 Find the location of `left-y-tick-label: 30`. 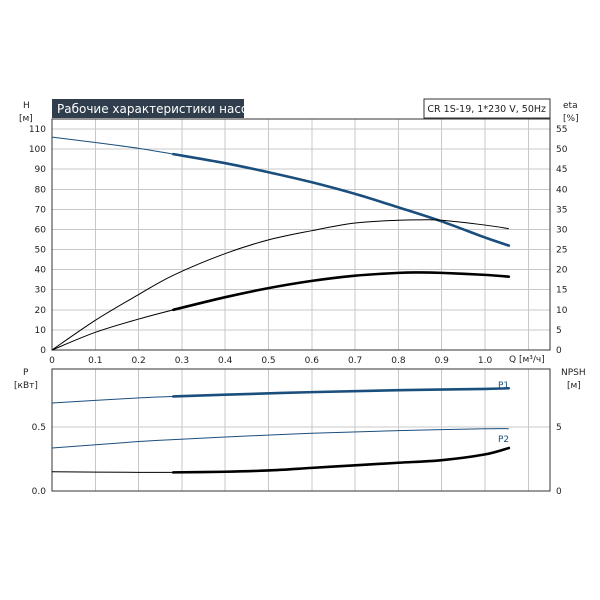

left-y-tick-label: 30 is located at coordinates (41, 291).